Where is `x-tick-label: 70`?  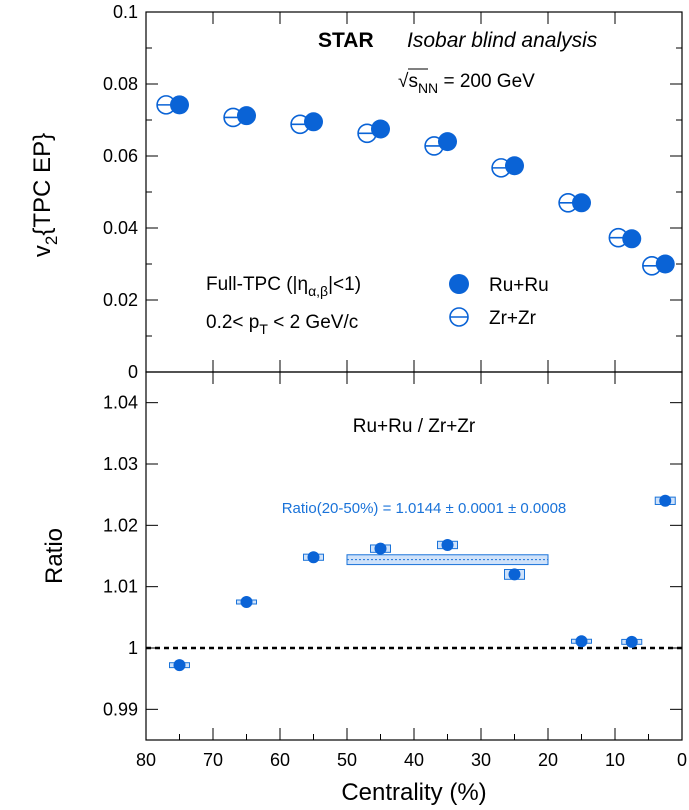
x-tick-label: 70 is located at coordinates (213, 760).